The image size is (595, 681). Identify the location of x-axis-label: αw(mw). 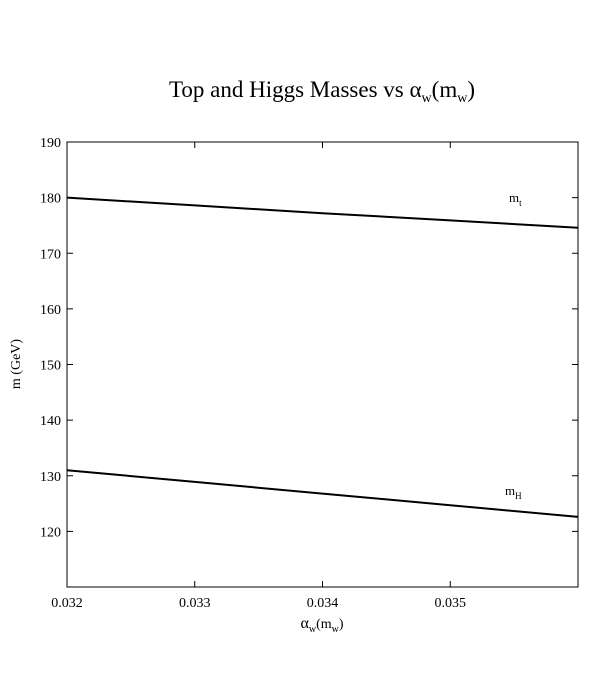
(321, 625).